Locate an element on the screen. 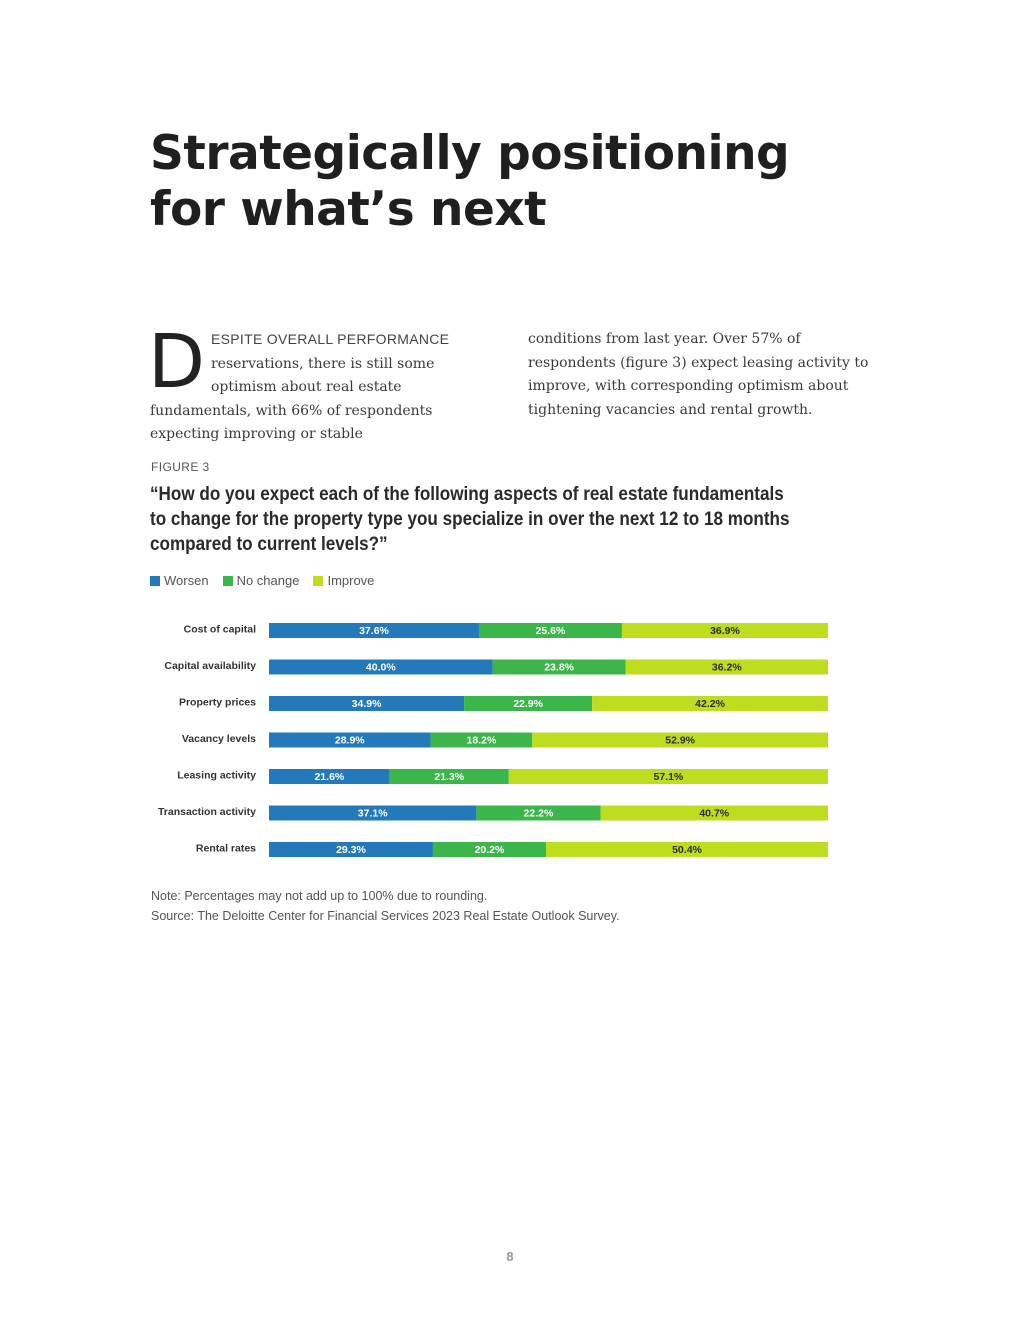 Image resolution: width=1020 pixels, height=1320 pixels. data-label-improve-property-prices: 42.2% is located at coordinates (710, 704).